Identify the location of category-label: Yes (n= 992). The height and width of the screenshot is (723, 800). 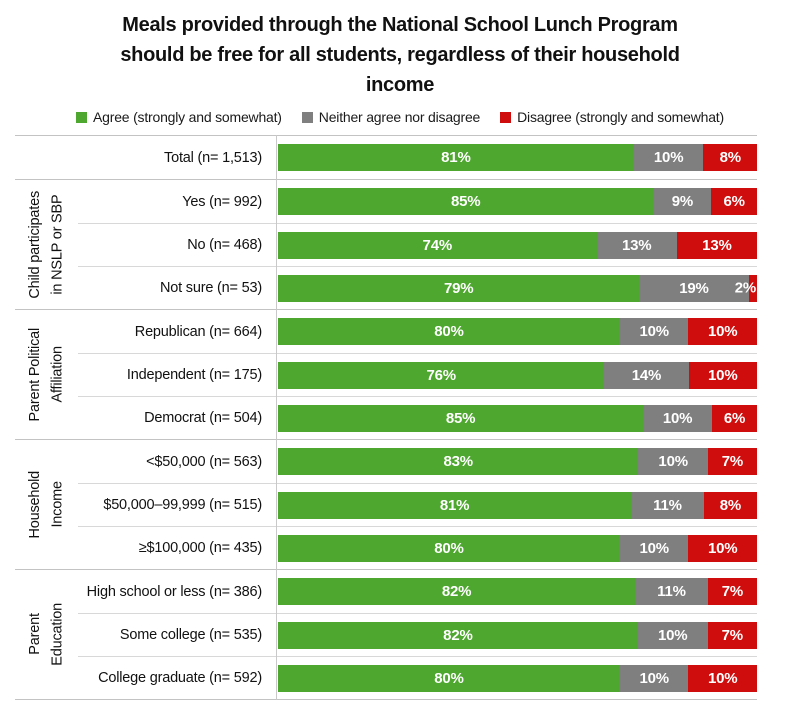
(222, 201).